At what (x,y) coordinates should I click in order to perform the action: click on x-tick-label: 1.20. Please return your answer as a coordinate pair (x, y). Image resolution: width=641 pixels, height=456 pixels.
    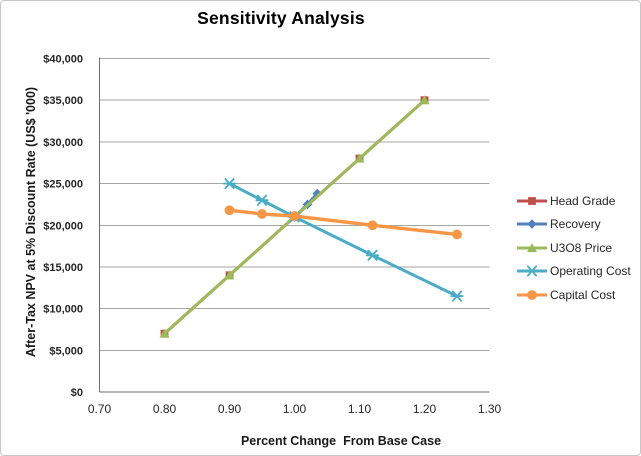
    Looking at the image, I should click on (425, 409).